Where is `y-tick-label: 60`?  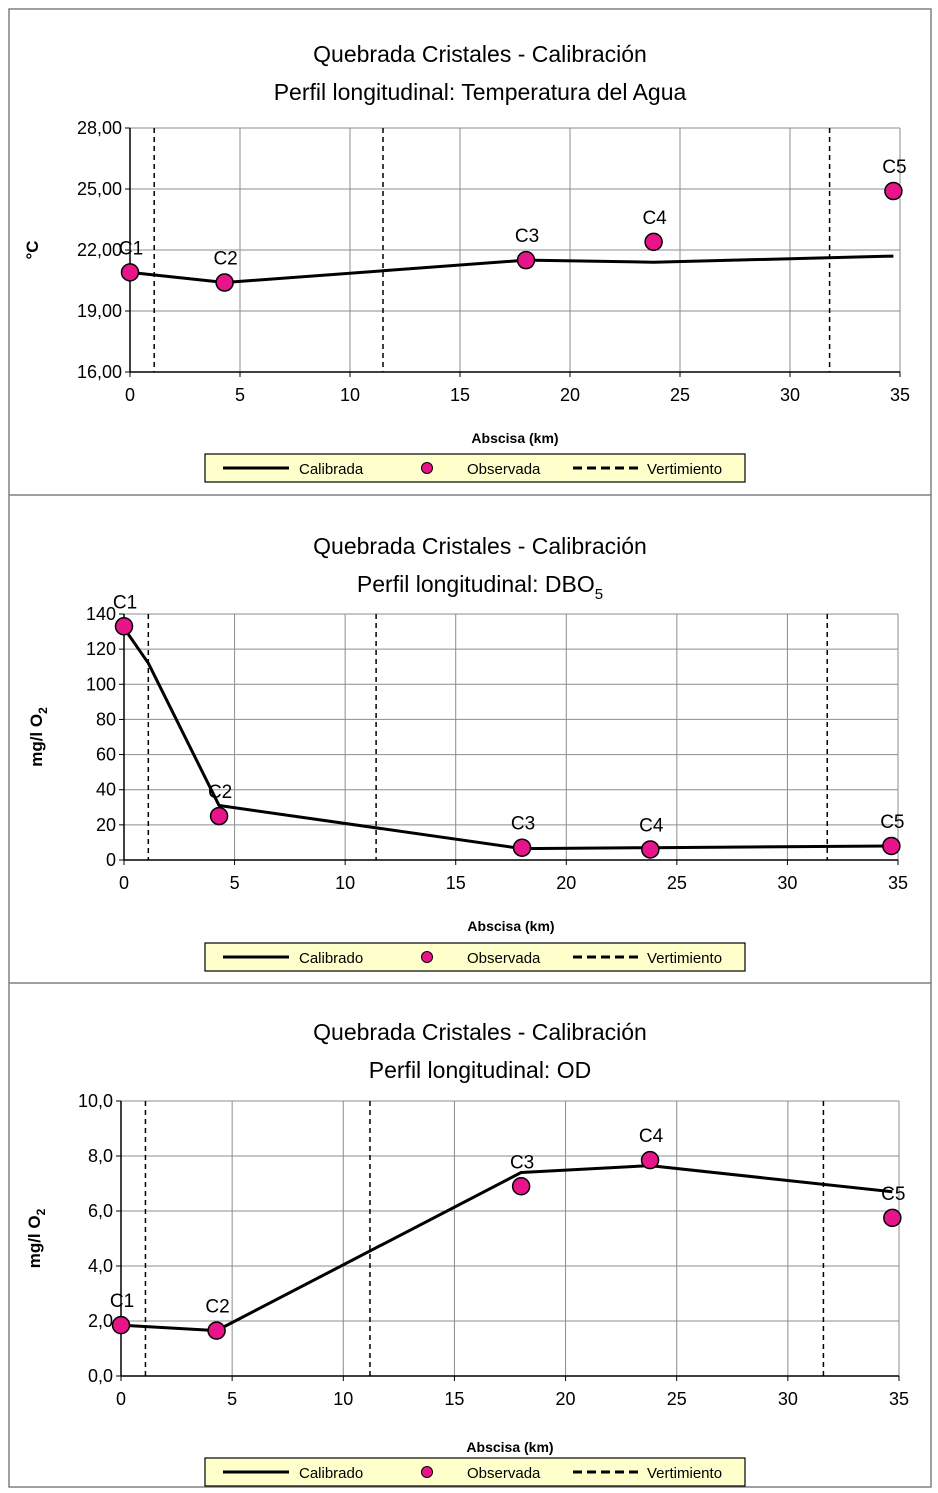
y-tick-label: 60 is located at coordinates (106, 755).